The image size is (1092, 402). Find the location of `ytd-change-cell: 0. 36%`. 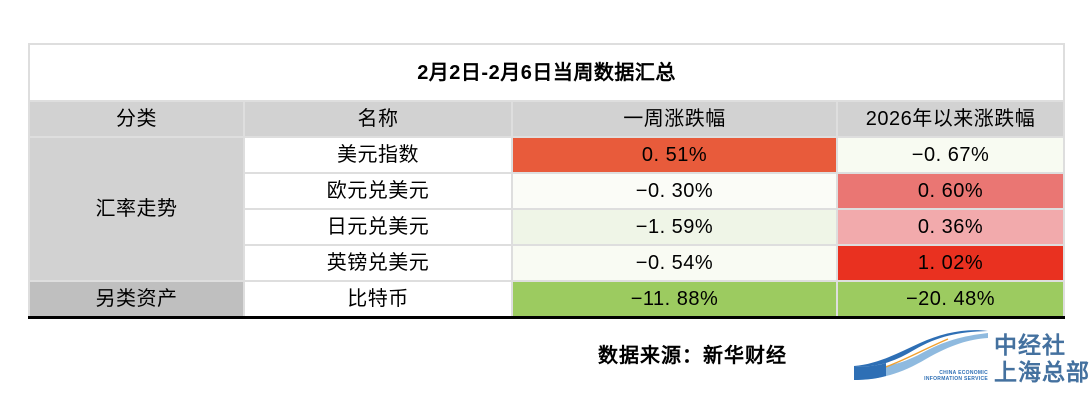

ytd-change-cell: 0. 36% is located at coordinates (950, 227).